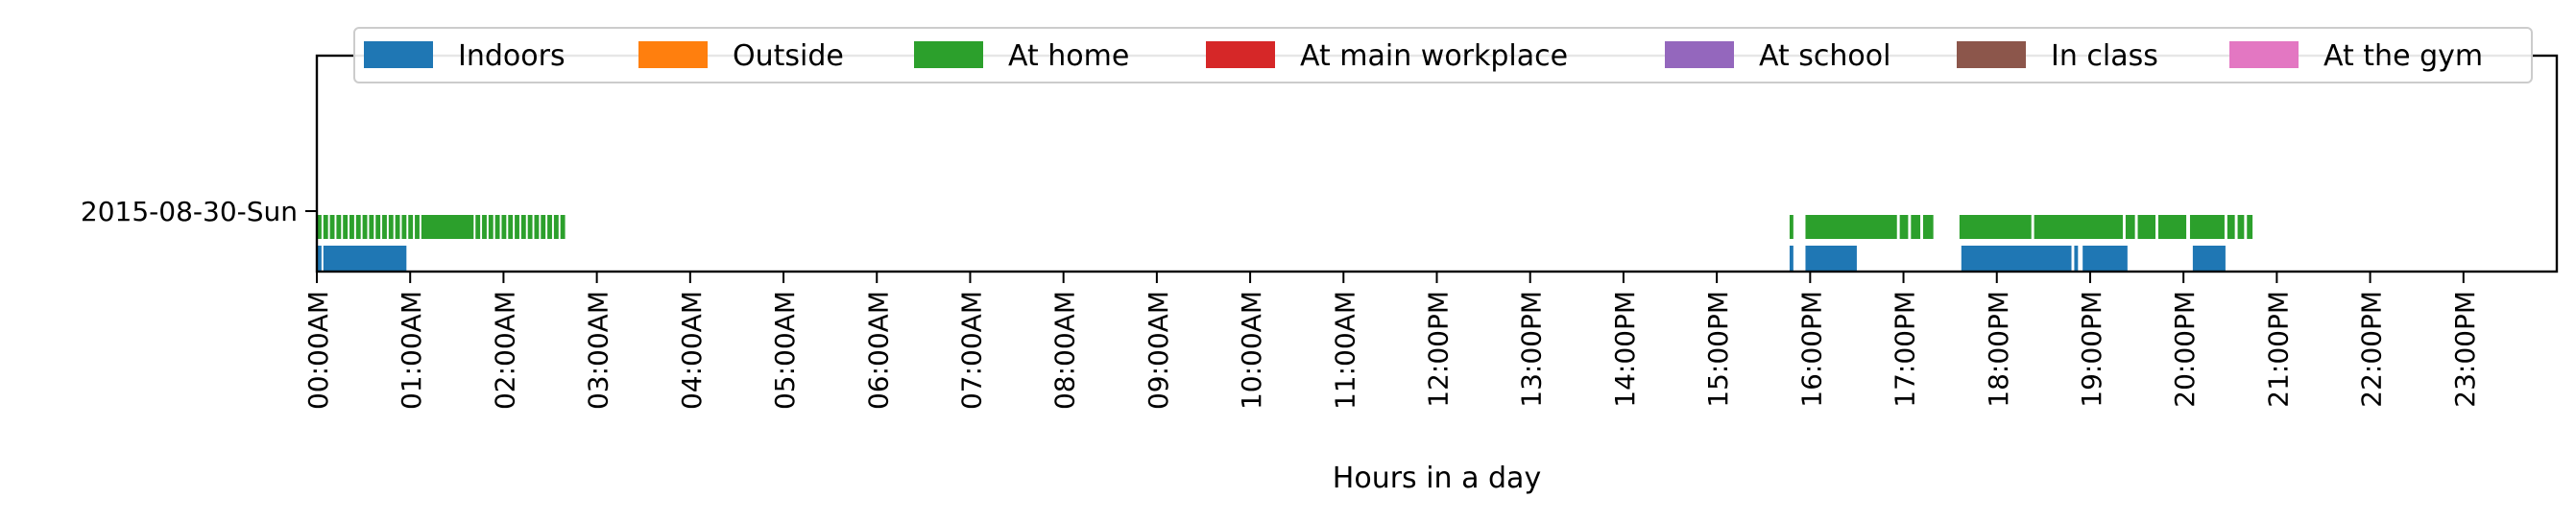 This screenshot has height=522, width=2576. What do you see at coordinates (2278, 349) in the screenshot?
I see `x-tick-label: 21:00PM` at bounding box center [2278, 349].